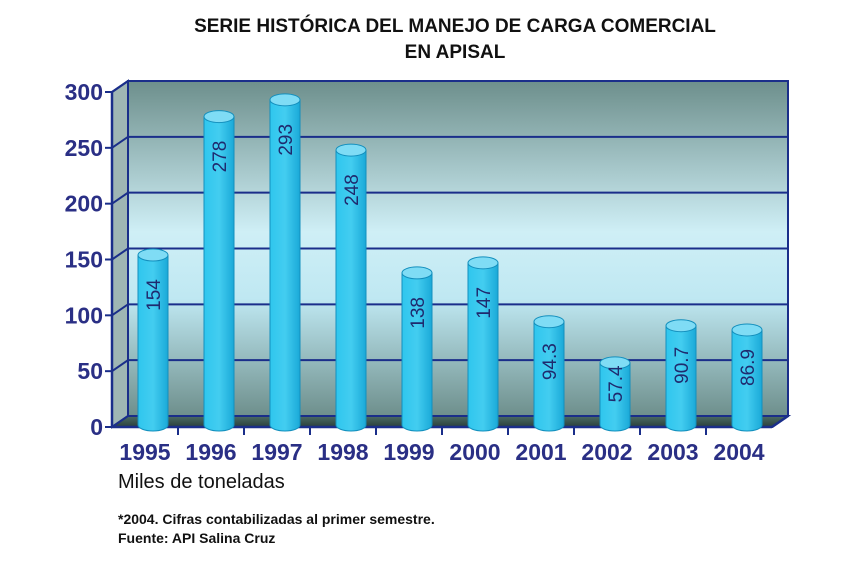 Image resolution: width=844 pixels, height=567 pixels. Describe the element at coordinates (197, 538) in the screenshot. I see `source-note: Fuente: API Salina Cruz` at that location.